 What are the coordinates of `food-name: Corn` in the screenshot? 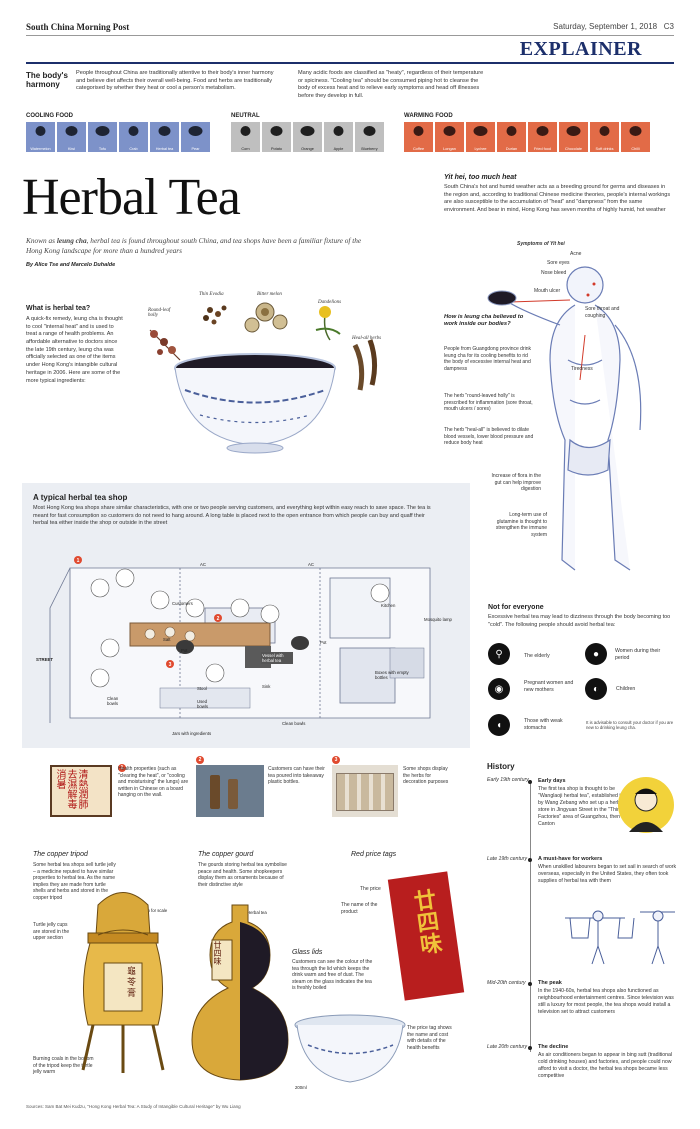 It's located at (245, 149).